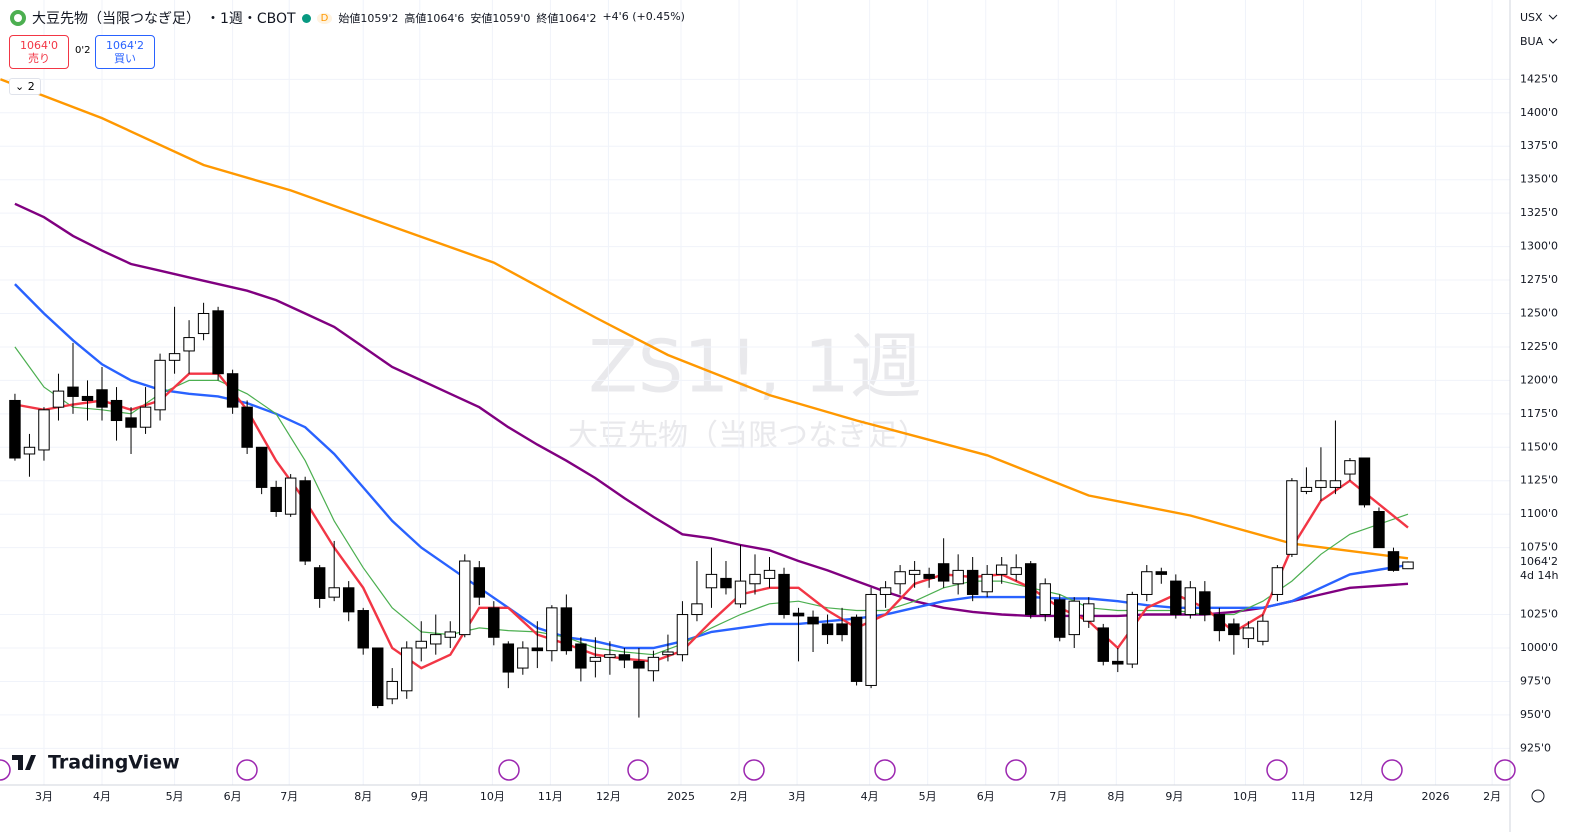 The image size is (1595, 832). Describe the element at coordinates (1538, 796) in the screenshot. I see `settings-icon` at that location.